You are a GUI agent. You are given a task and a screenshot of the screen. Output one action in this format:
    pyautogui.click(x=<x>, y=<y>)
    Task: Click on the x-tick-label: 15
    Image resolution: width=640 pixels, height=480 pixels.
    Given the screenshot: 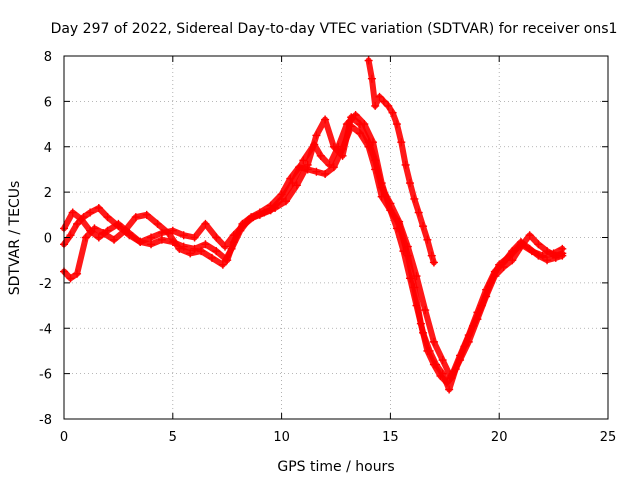 What is the action you would take?
    pyautogui.click(x=390, y=437)
    